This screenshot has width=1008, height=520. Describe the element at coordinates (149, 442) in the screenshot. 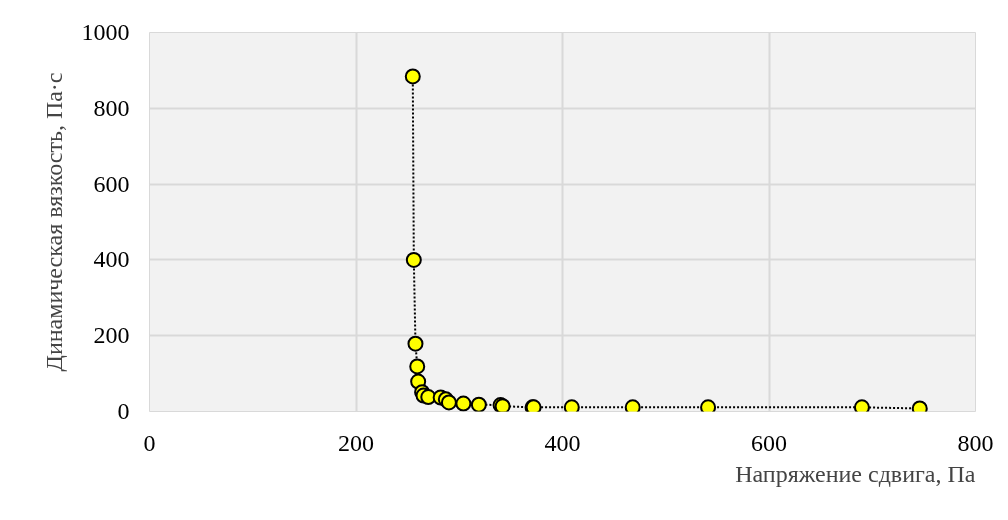

I see `x-tick-label: 0` at that location.